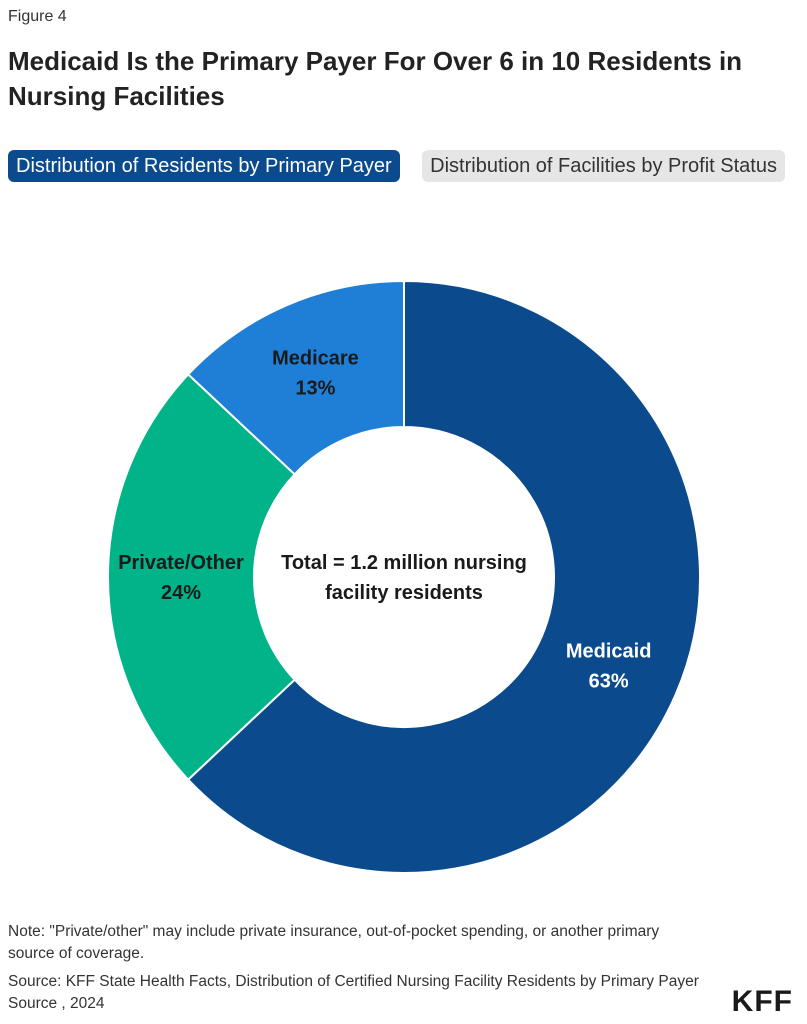 Image resolution: width=807 pixels, height=1024 pixels. What do you see at coordinates (315, 388) in the screenshot?
I see `slice-value-label: 13%` at bounding box center [315, 388].